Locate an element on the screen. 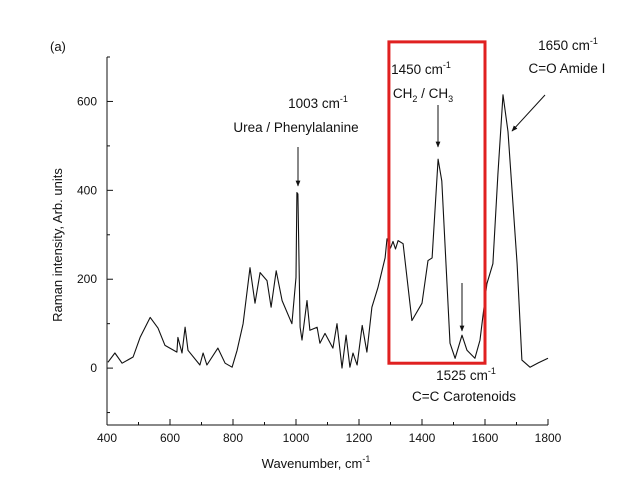 The height and width of the screenshot is (492, 640). y-tick-label: 400 is located at coordinates (87, 190).